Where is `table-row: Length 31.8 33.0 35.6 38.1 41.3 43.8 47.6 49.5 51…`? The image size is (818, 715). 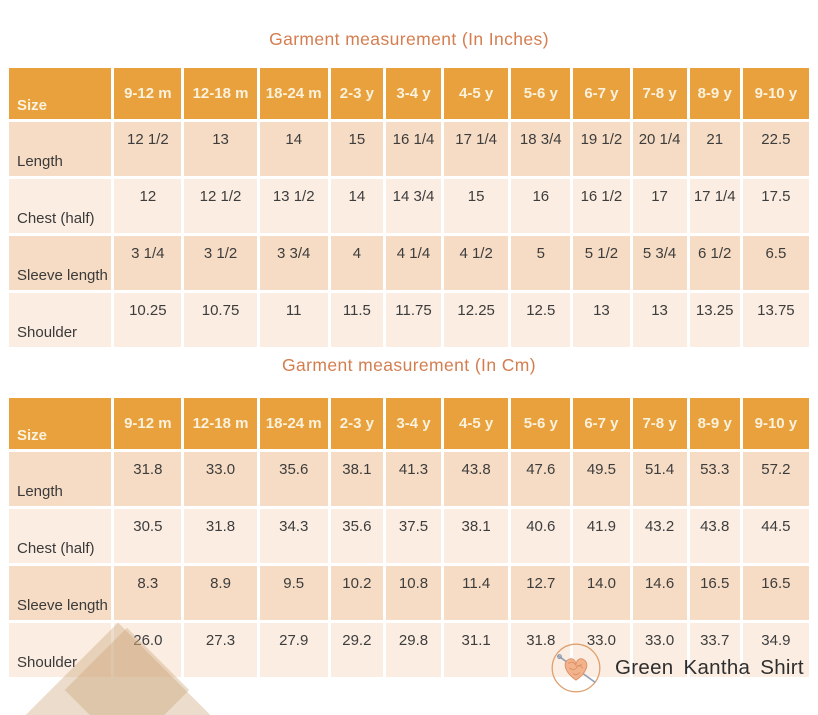 table-row: Length 31.8 33.0 35.6 38.1 41.3 43.8 47.6 49.5 51… is located at coordinates (409, 479).